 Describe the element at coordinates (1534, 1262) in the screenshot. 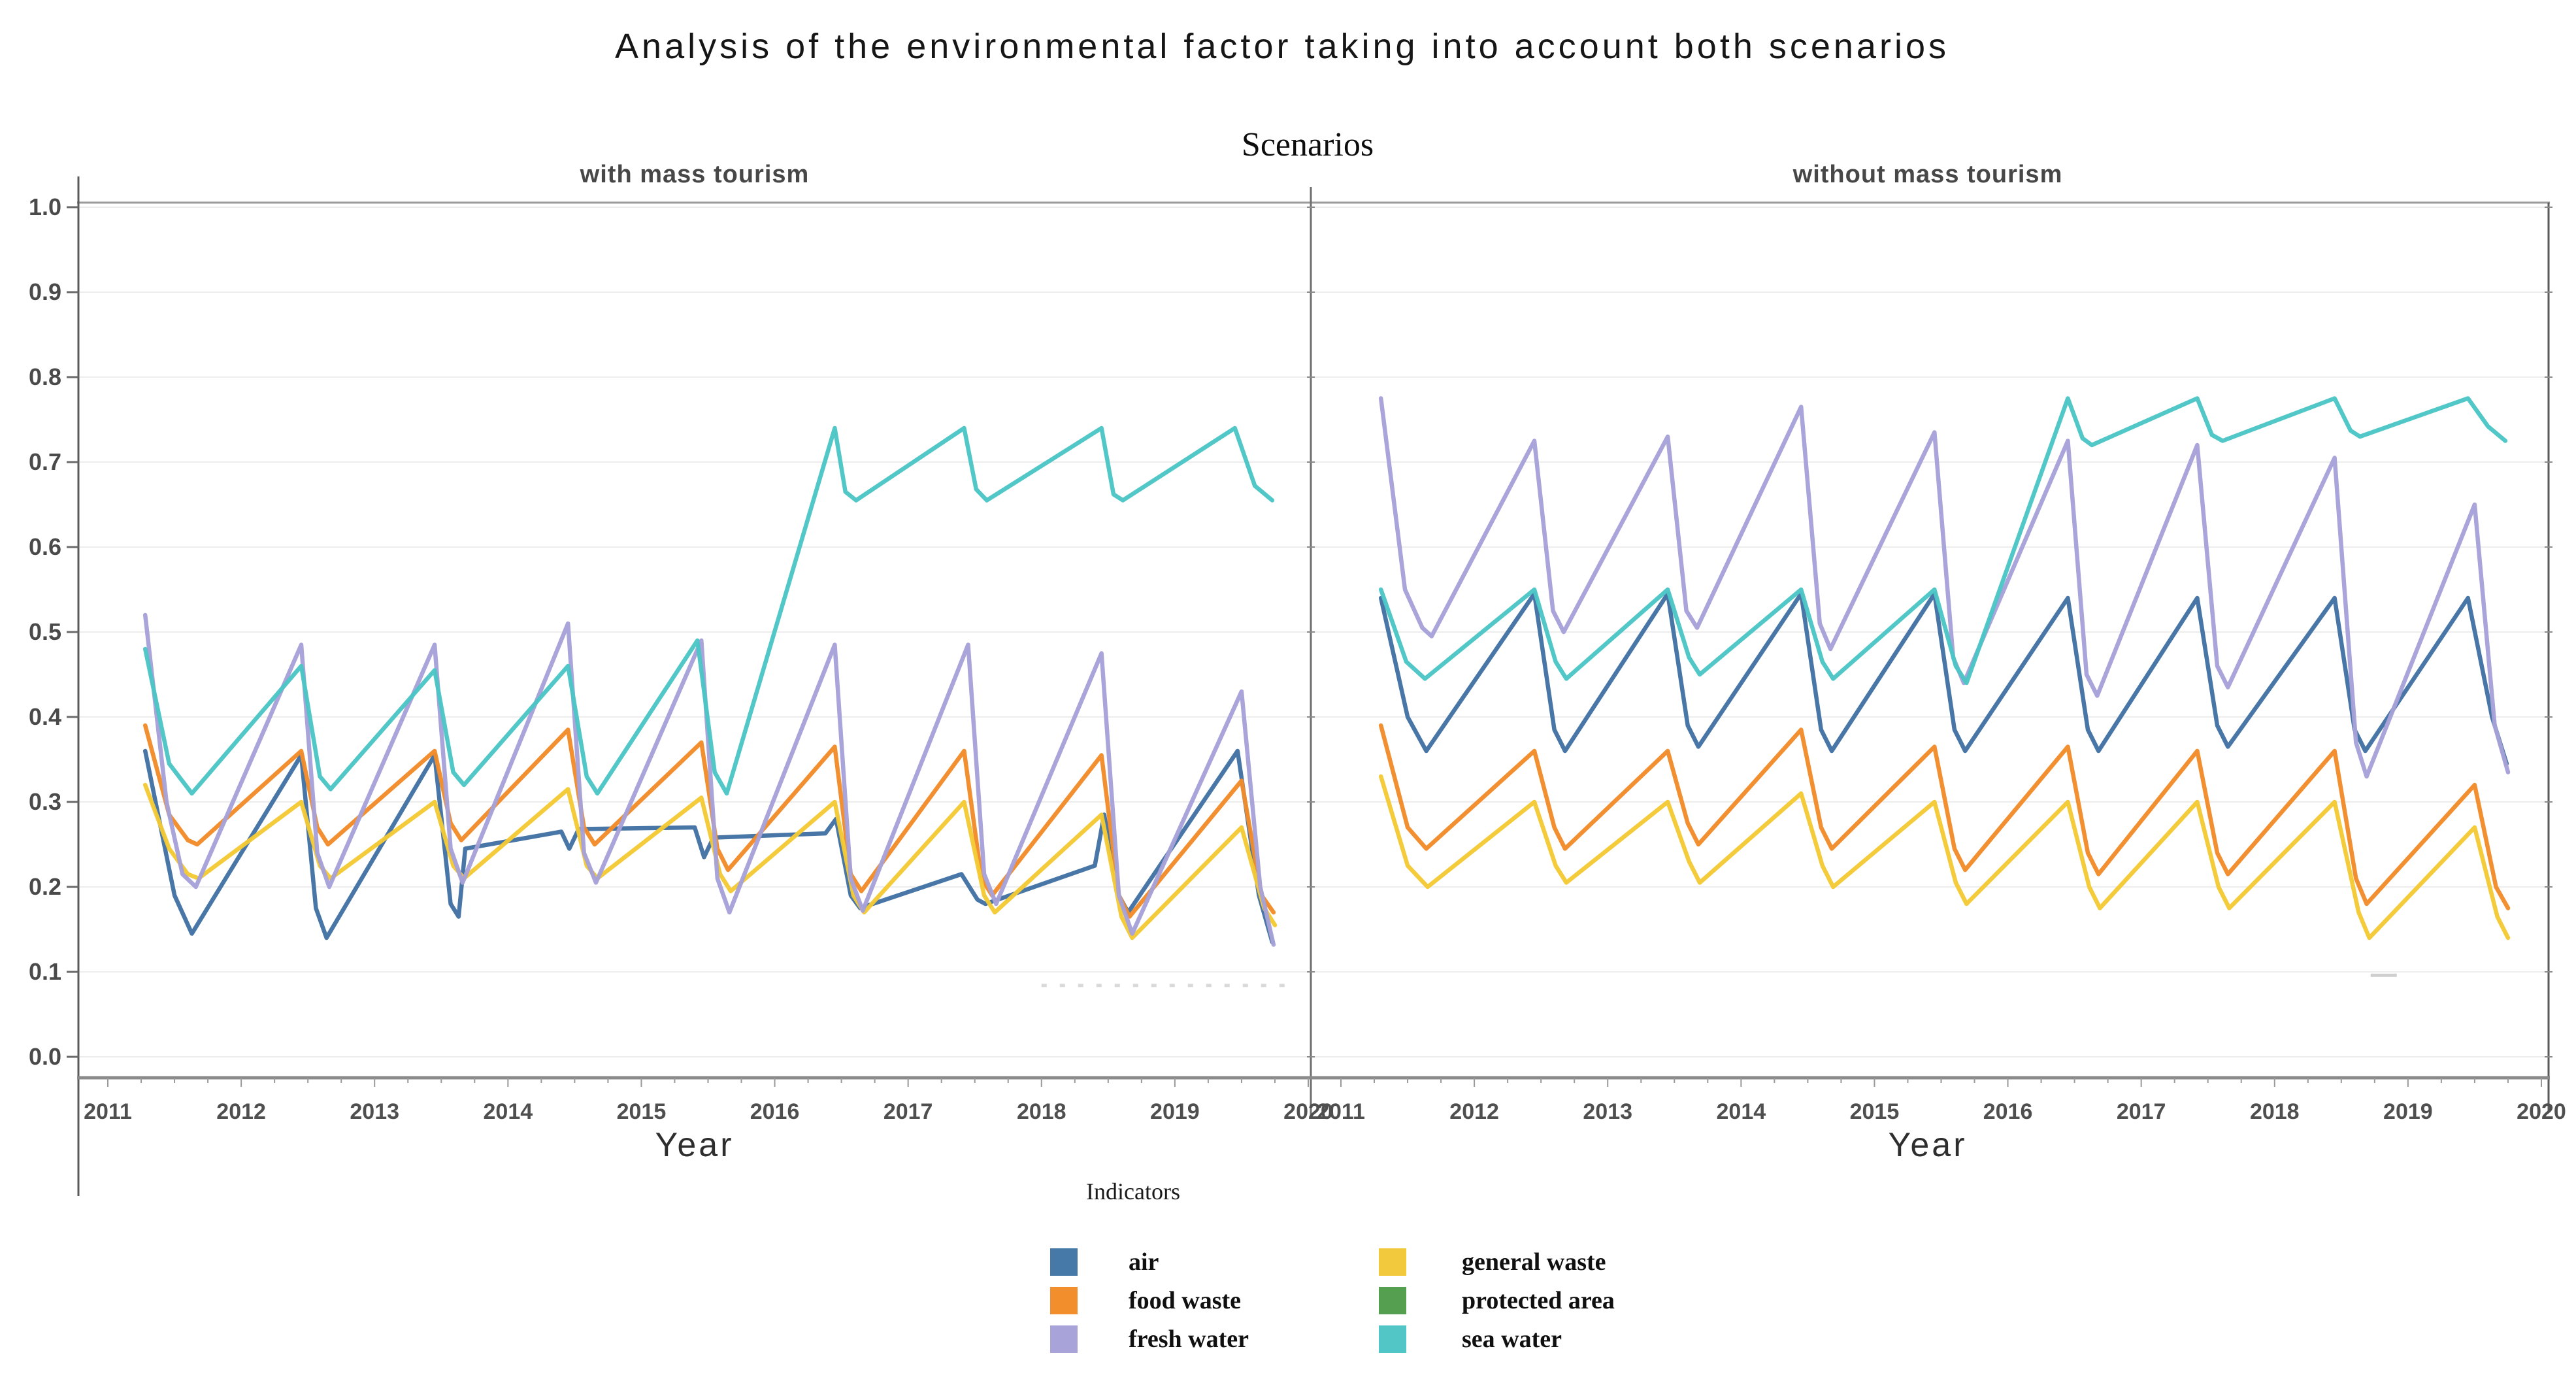

I see `legend-label: general waste` at that location.